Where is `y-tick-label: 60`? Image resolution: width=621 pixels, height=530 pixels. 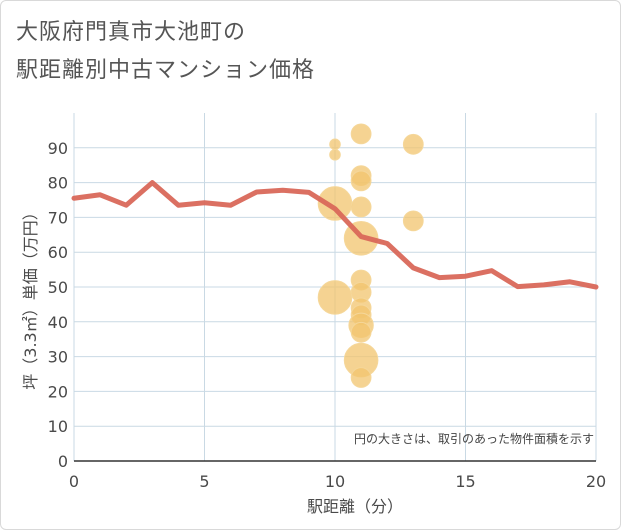 y-tick-label: 60 is located at coordinates (58, 252).